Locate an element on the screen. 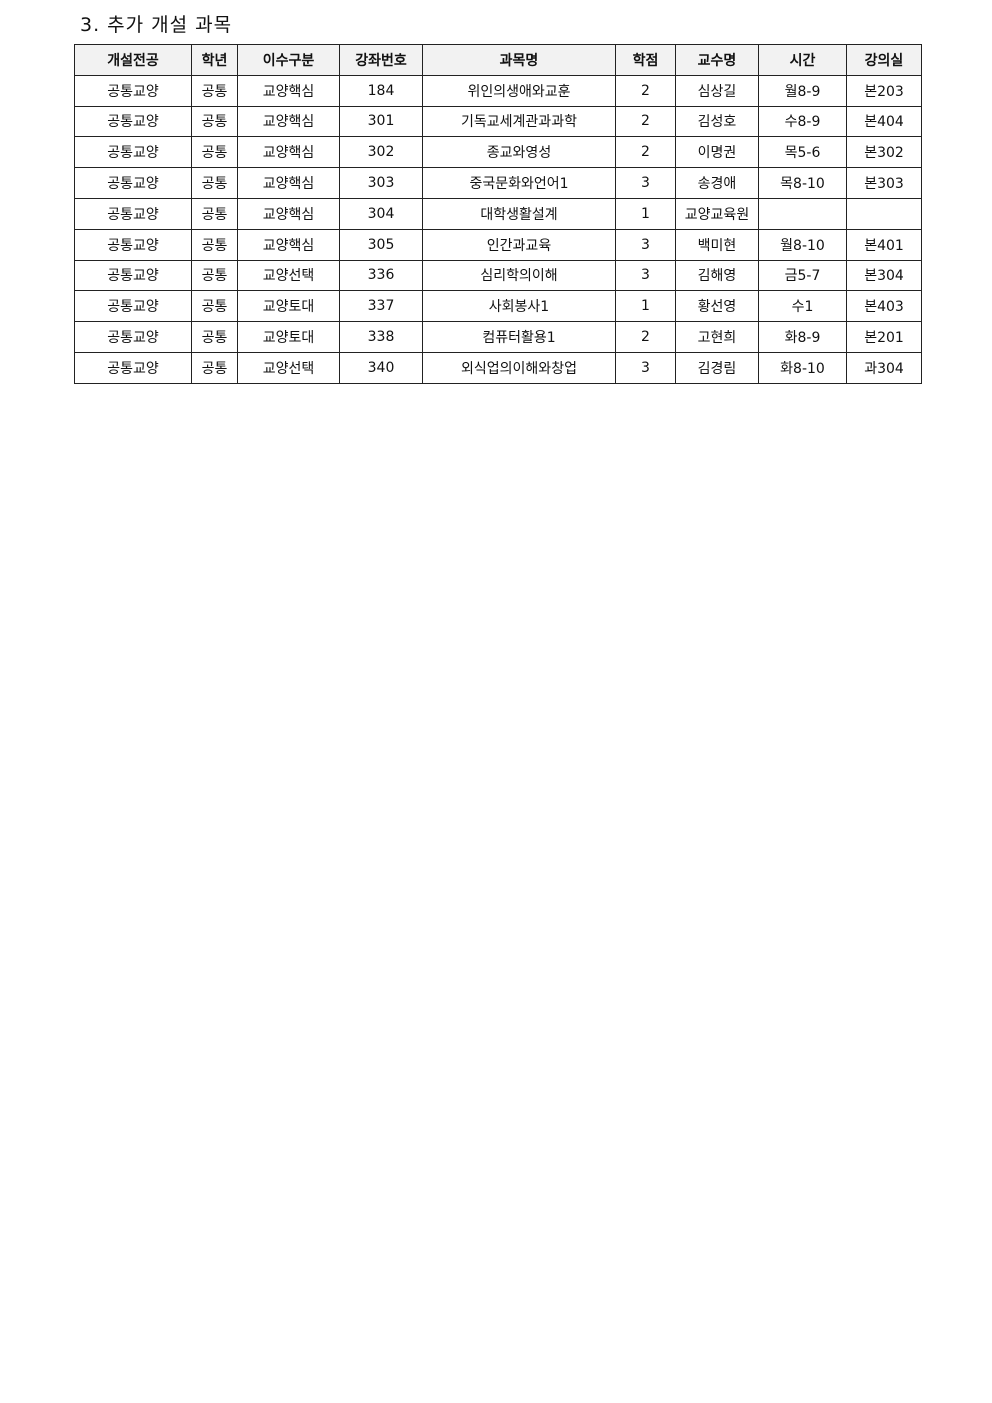  header-grade: 학년 is located at coordinates (214, 60).